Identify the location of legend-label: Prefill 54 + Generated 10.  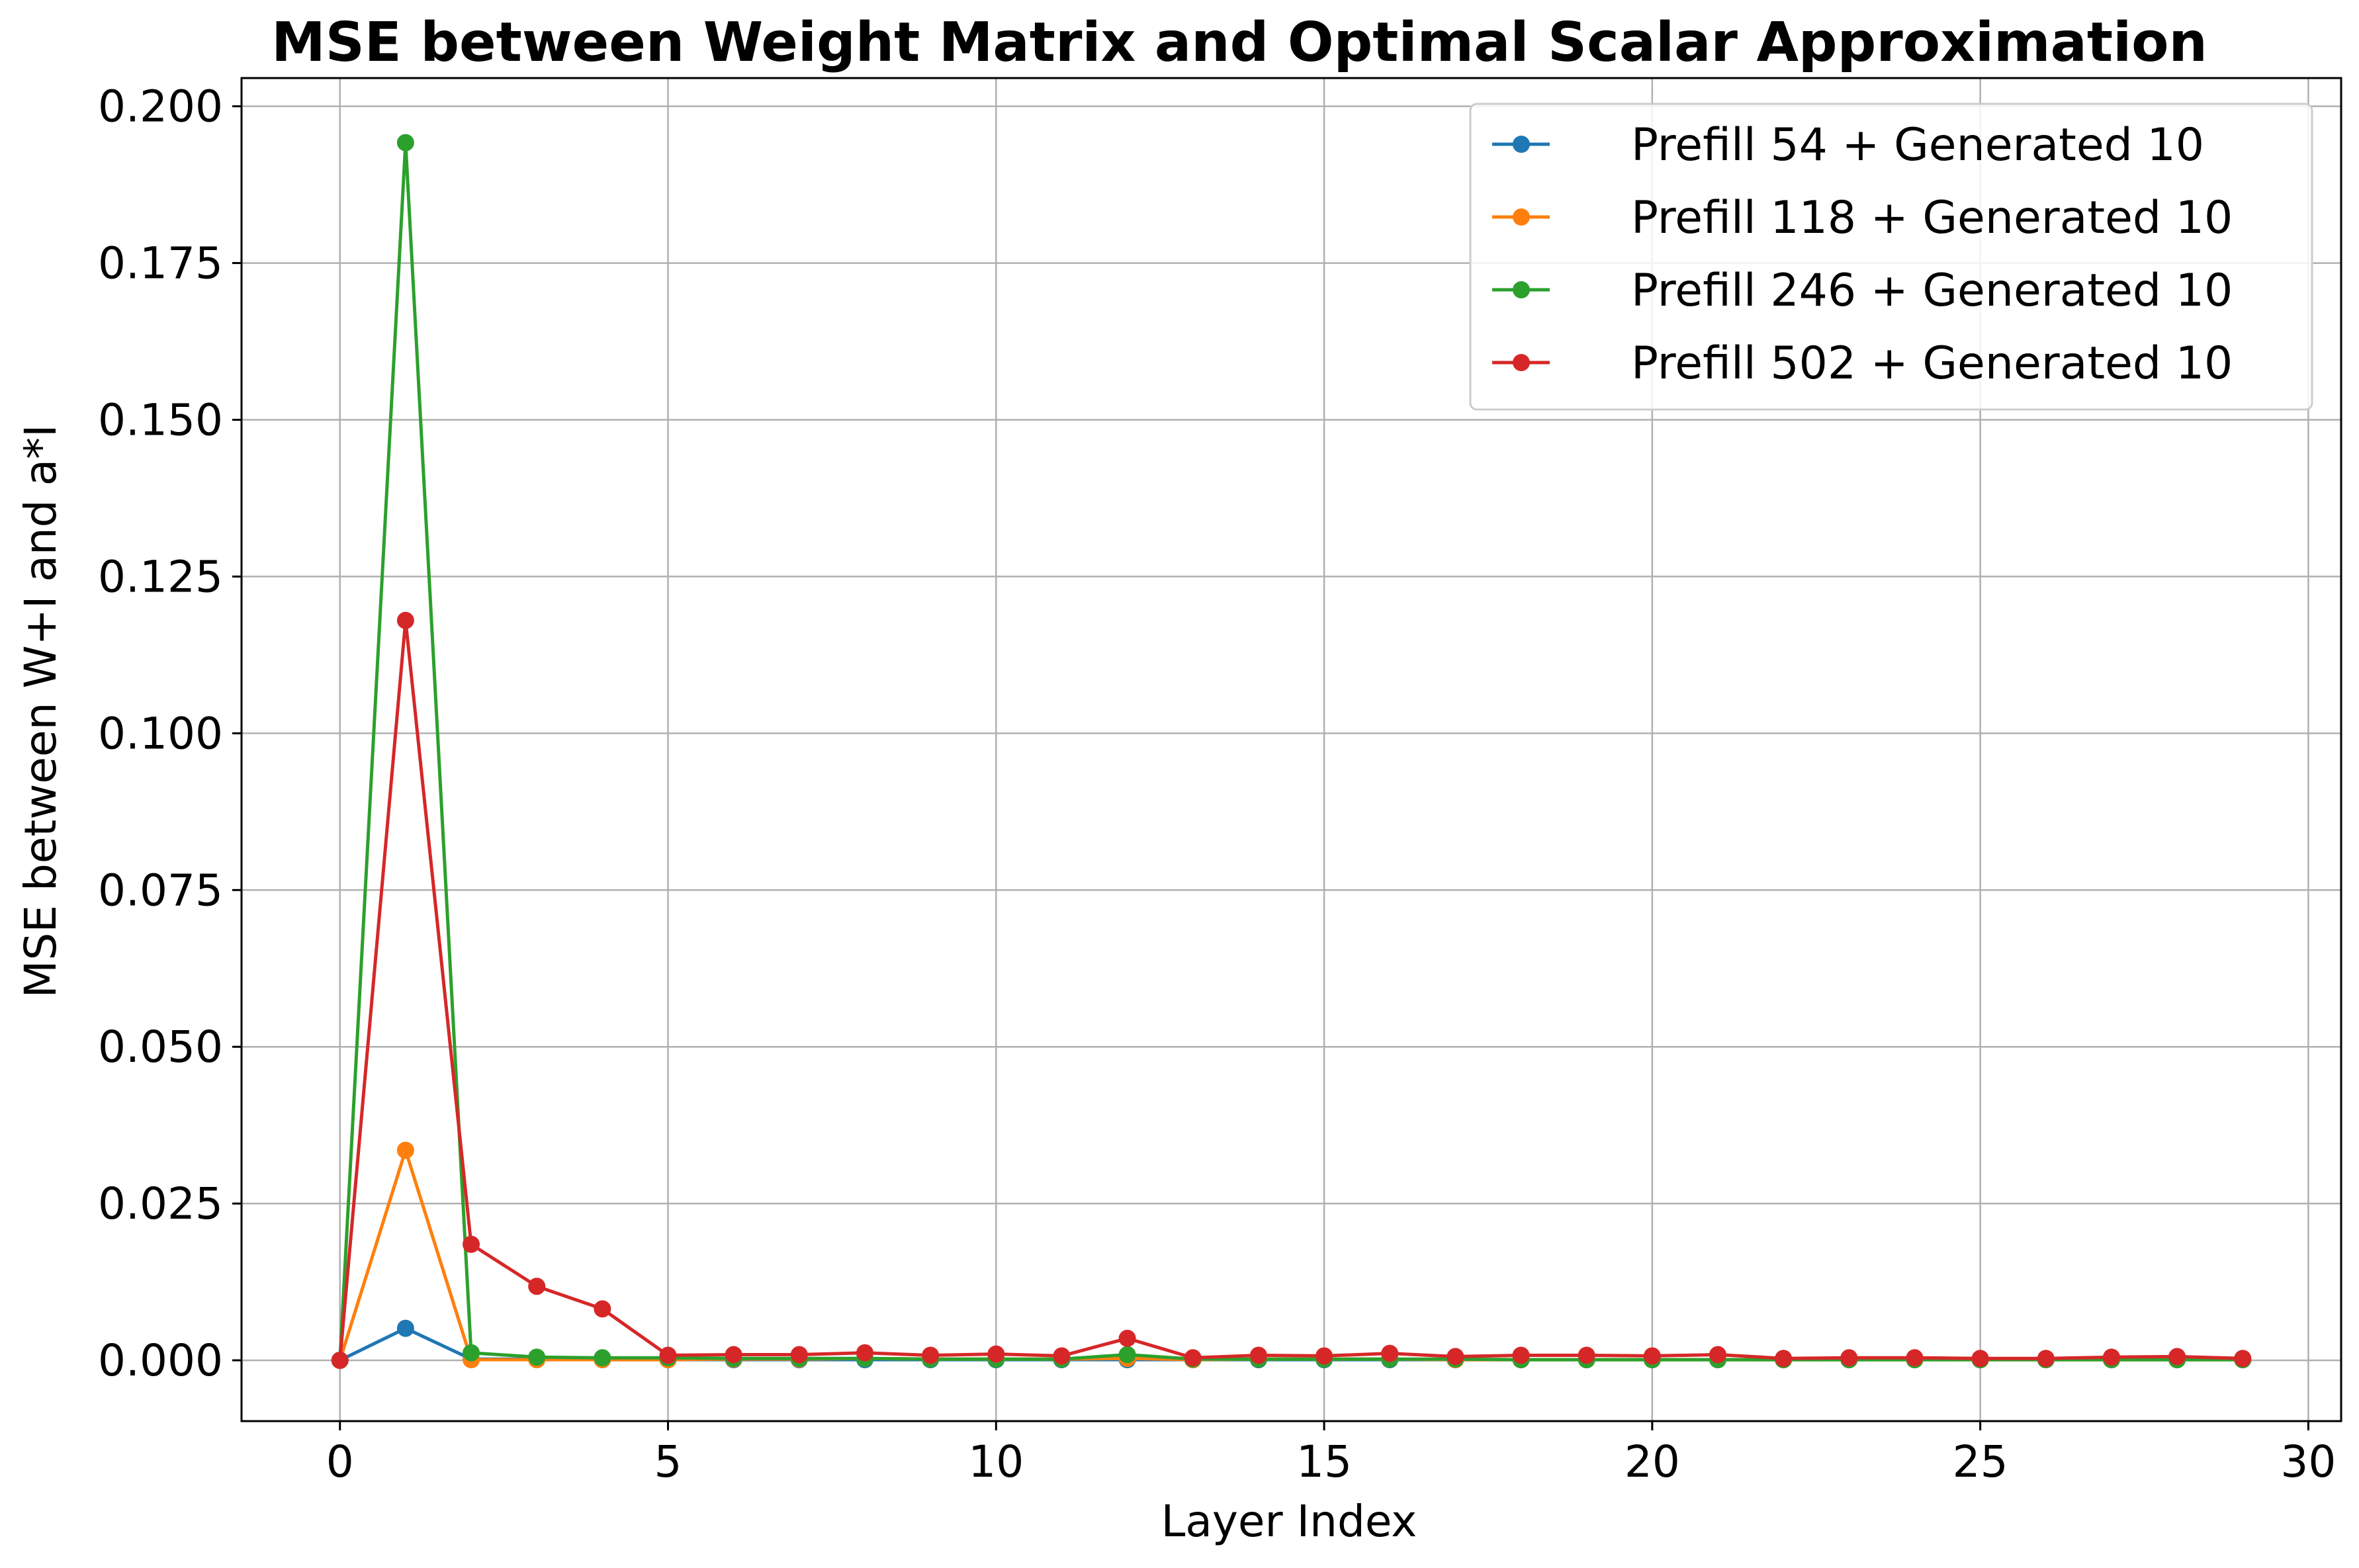
(1917, 145).